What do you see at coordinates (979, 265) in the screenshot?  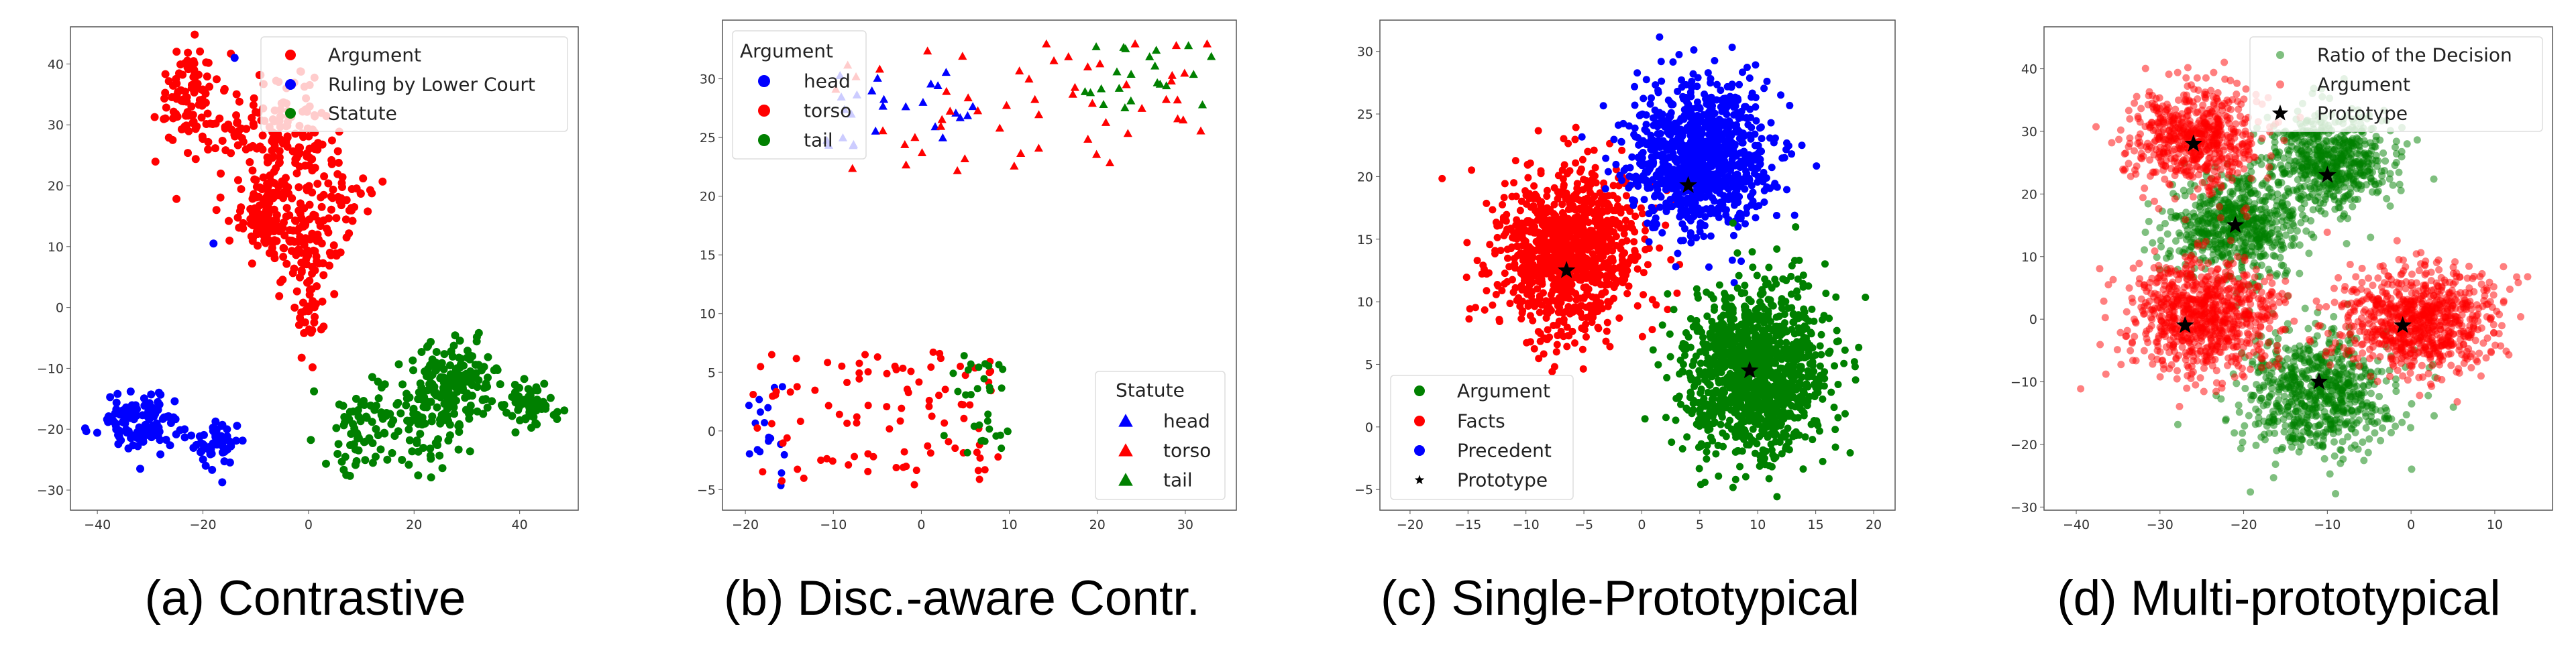 I see `axes-frame` at bounding box center [979, 265].